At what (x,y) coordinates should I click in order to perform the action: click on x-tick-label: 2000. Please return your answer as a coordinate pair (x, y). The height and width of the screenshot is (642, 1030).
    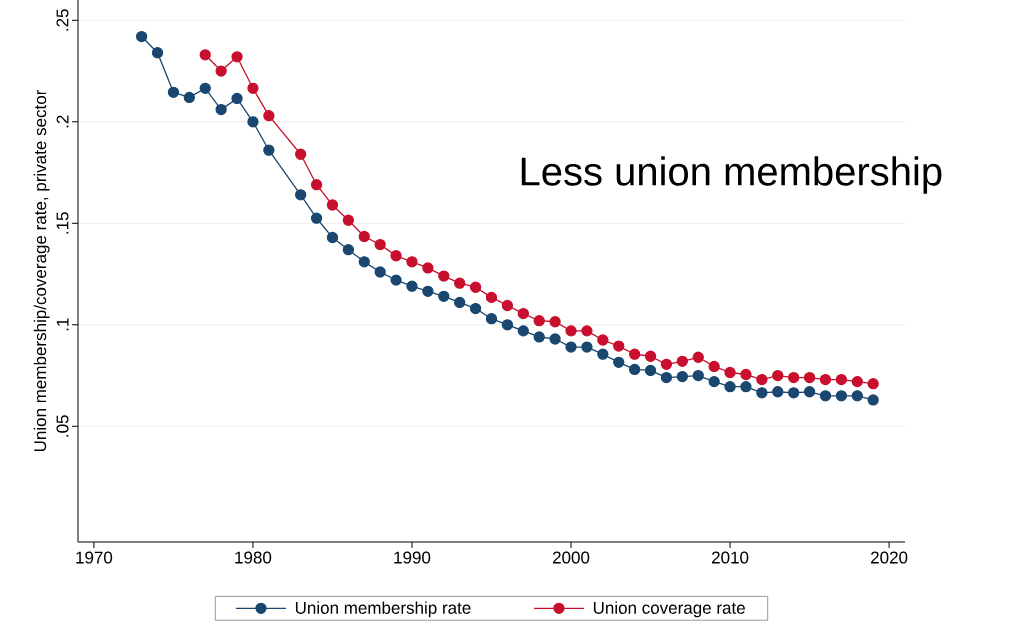
    Looking at the image, I should click on (571, 557).